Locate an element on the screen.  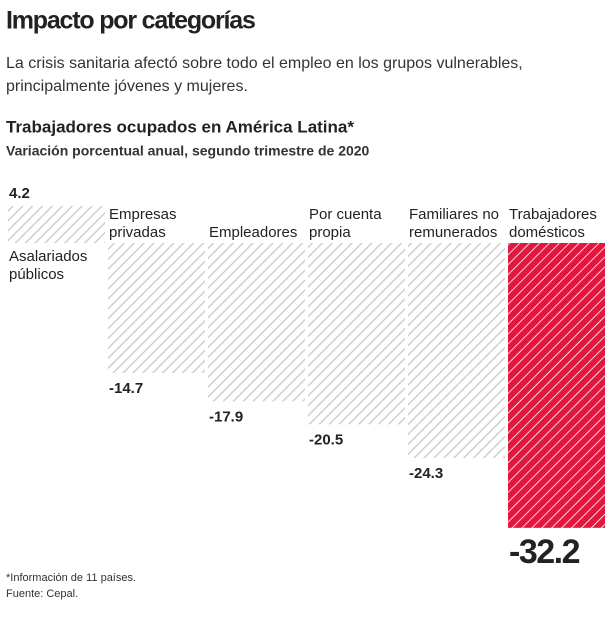
category-label: Asalariados públicos is located at coordinates (48, 265).